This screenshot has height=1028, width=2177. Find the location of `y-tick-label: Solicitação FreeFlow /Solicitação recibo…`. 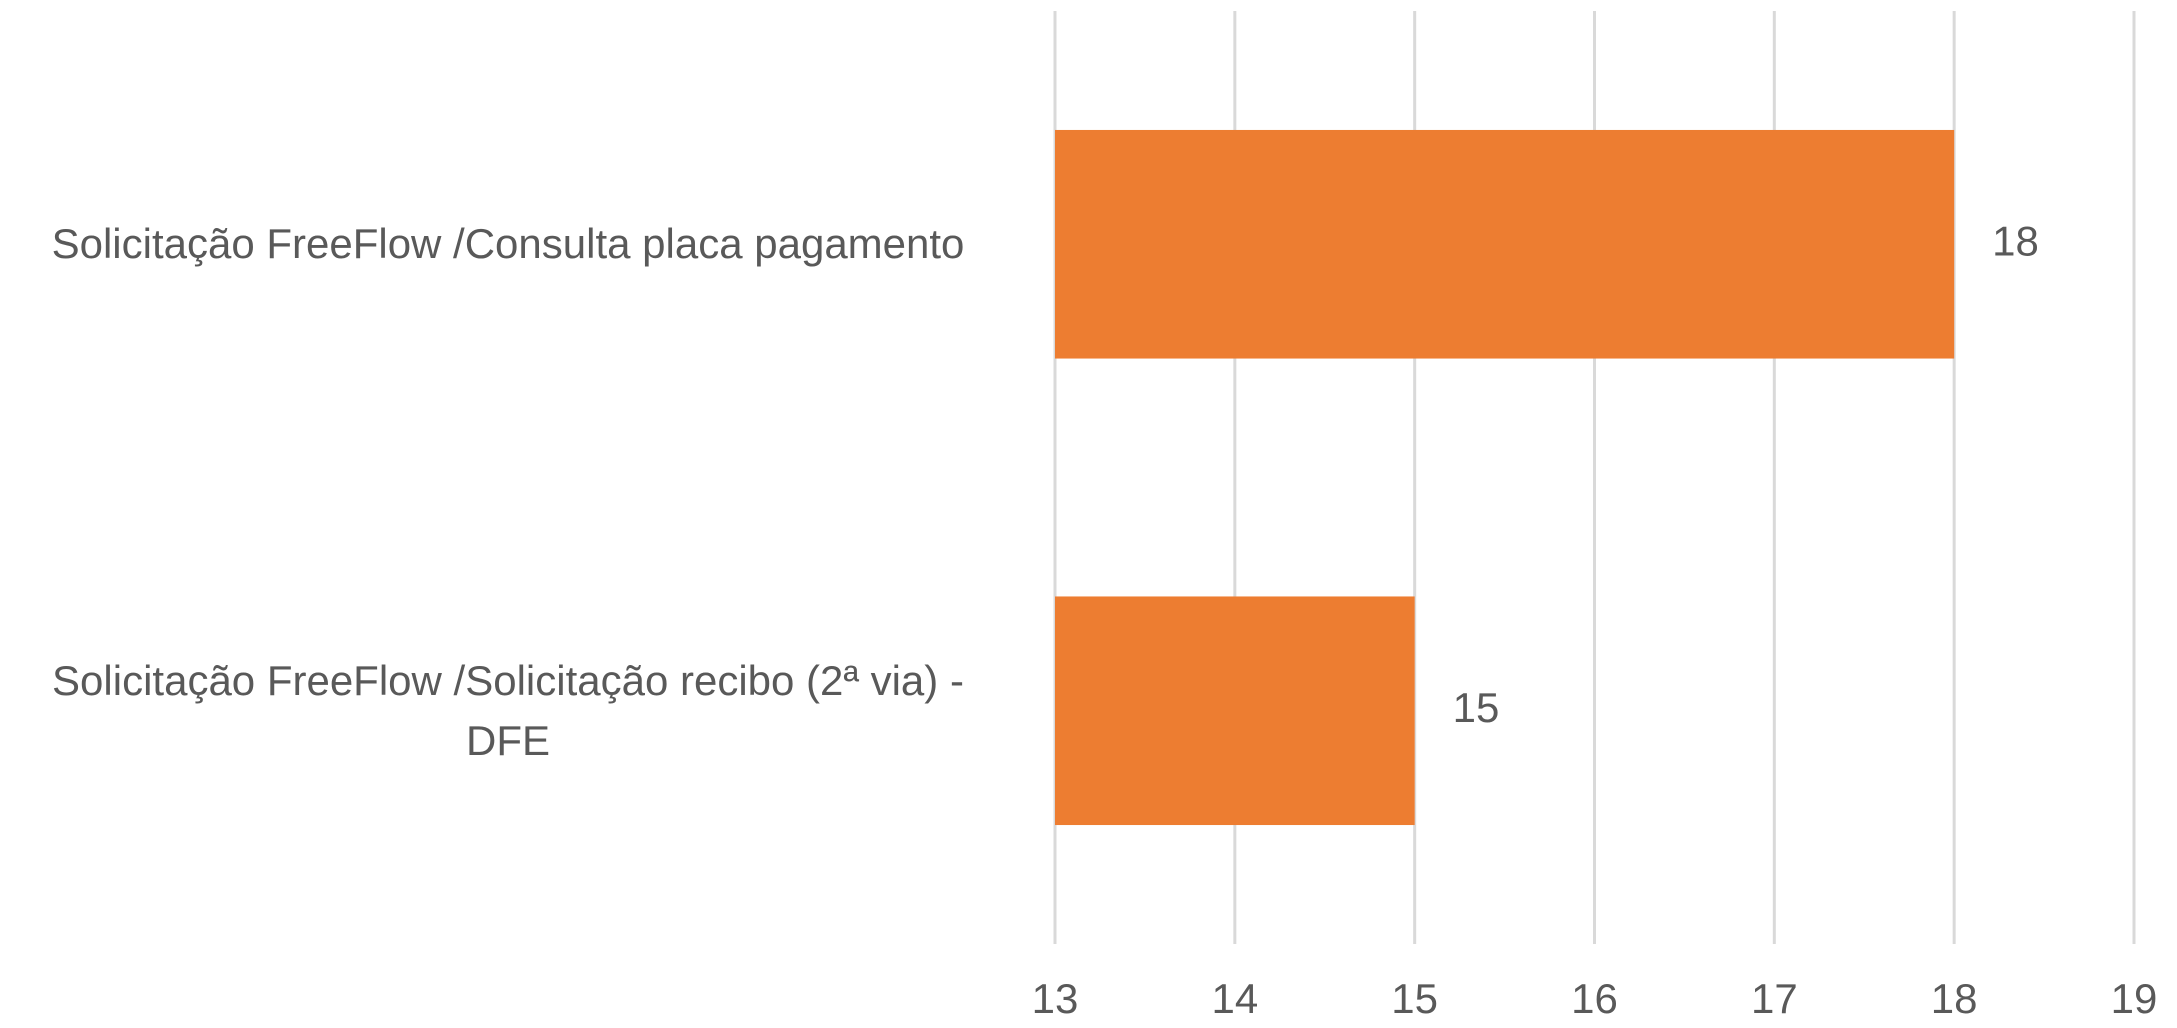

y-tick-label: Solicitação FreeFlow /Solicitação recibo… is located at coordinates (508, 710).